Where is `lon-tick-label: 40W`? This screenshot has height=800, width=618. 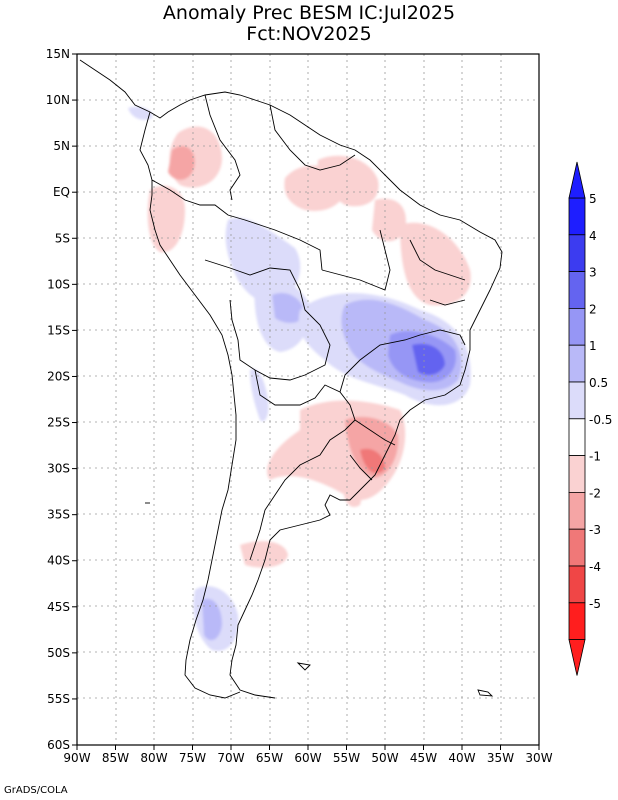
lon-tick-label: 40W is located at coordinates (461, 758).